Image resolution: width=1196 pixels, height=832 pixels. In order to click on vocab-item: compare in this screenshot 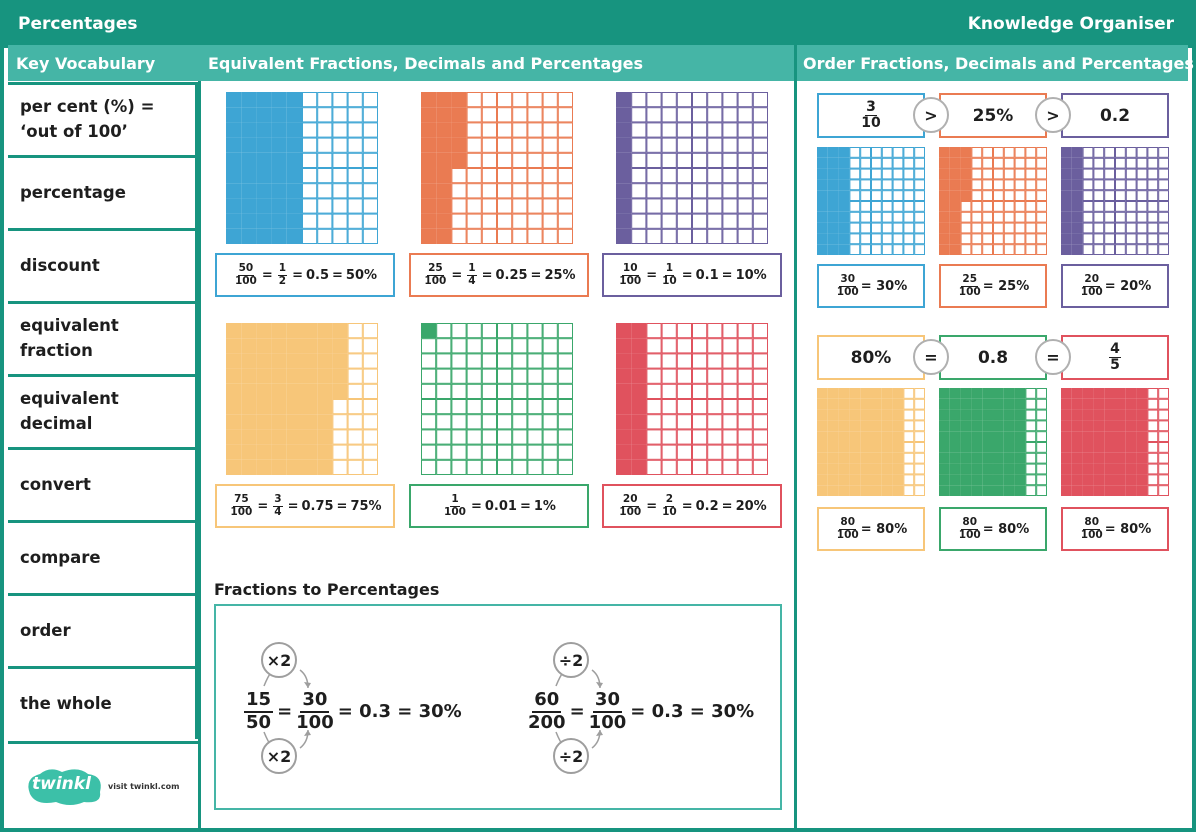, I will do `click(103, 556)`.